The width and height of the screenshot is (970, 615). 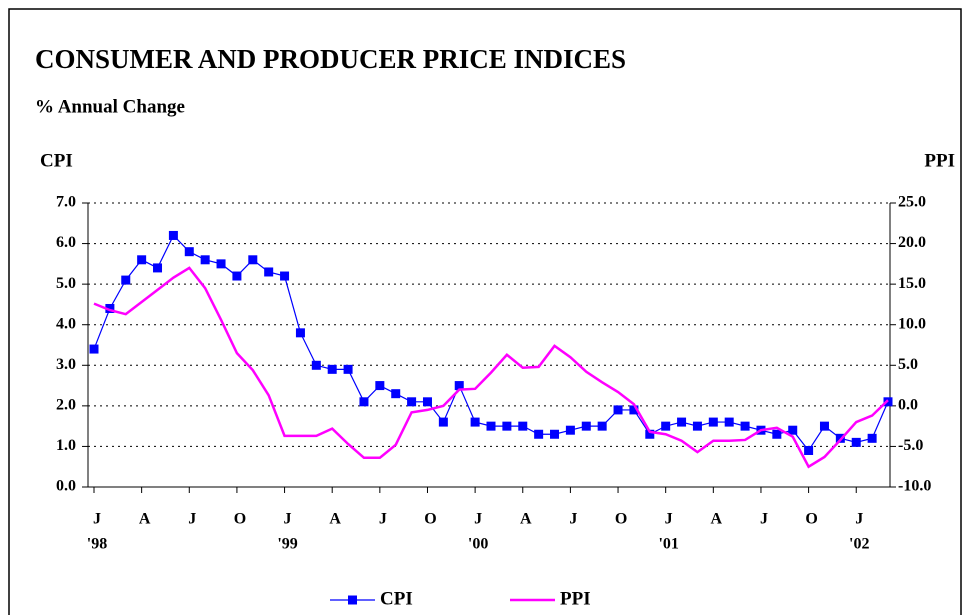 What do you see at coordinates (66, 445) in the screenshot?
I see `y-tick-label: 1.0` at bounding box center [66, 445].